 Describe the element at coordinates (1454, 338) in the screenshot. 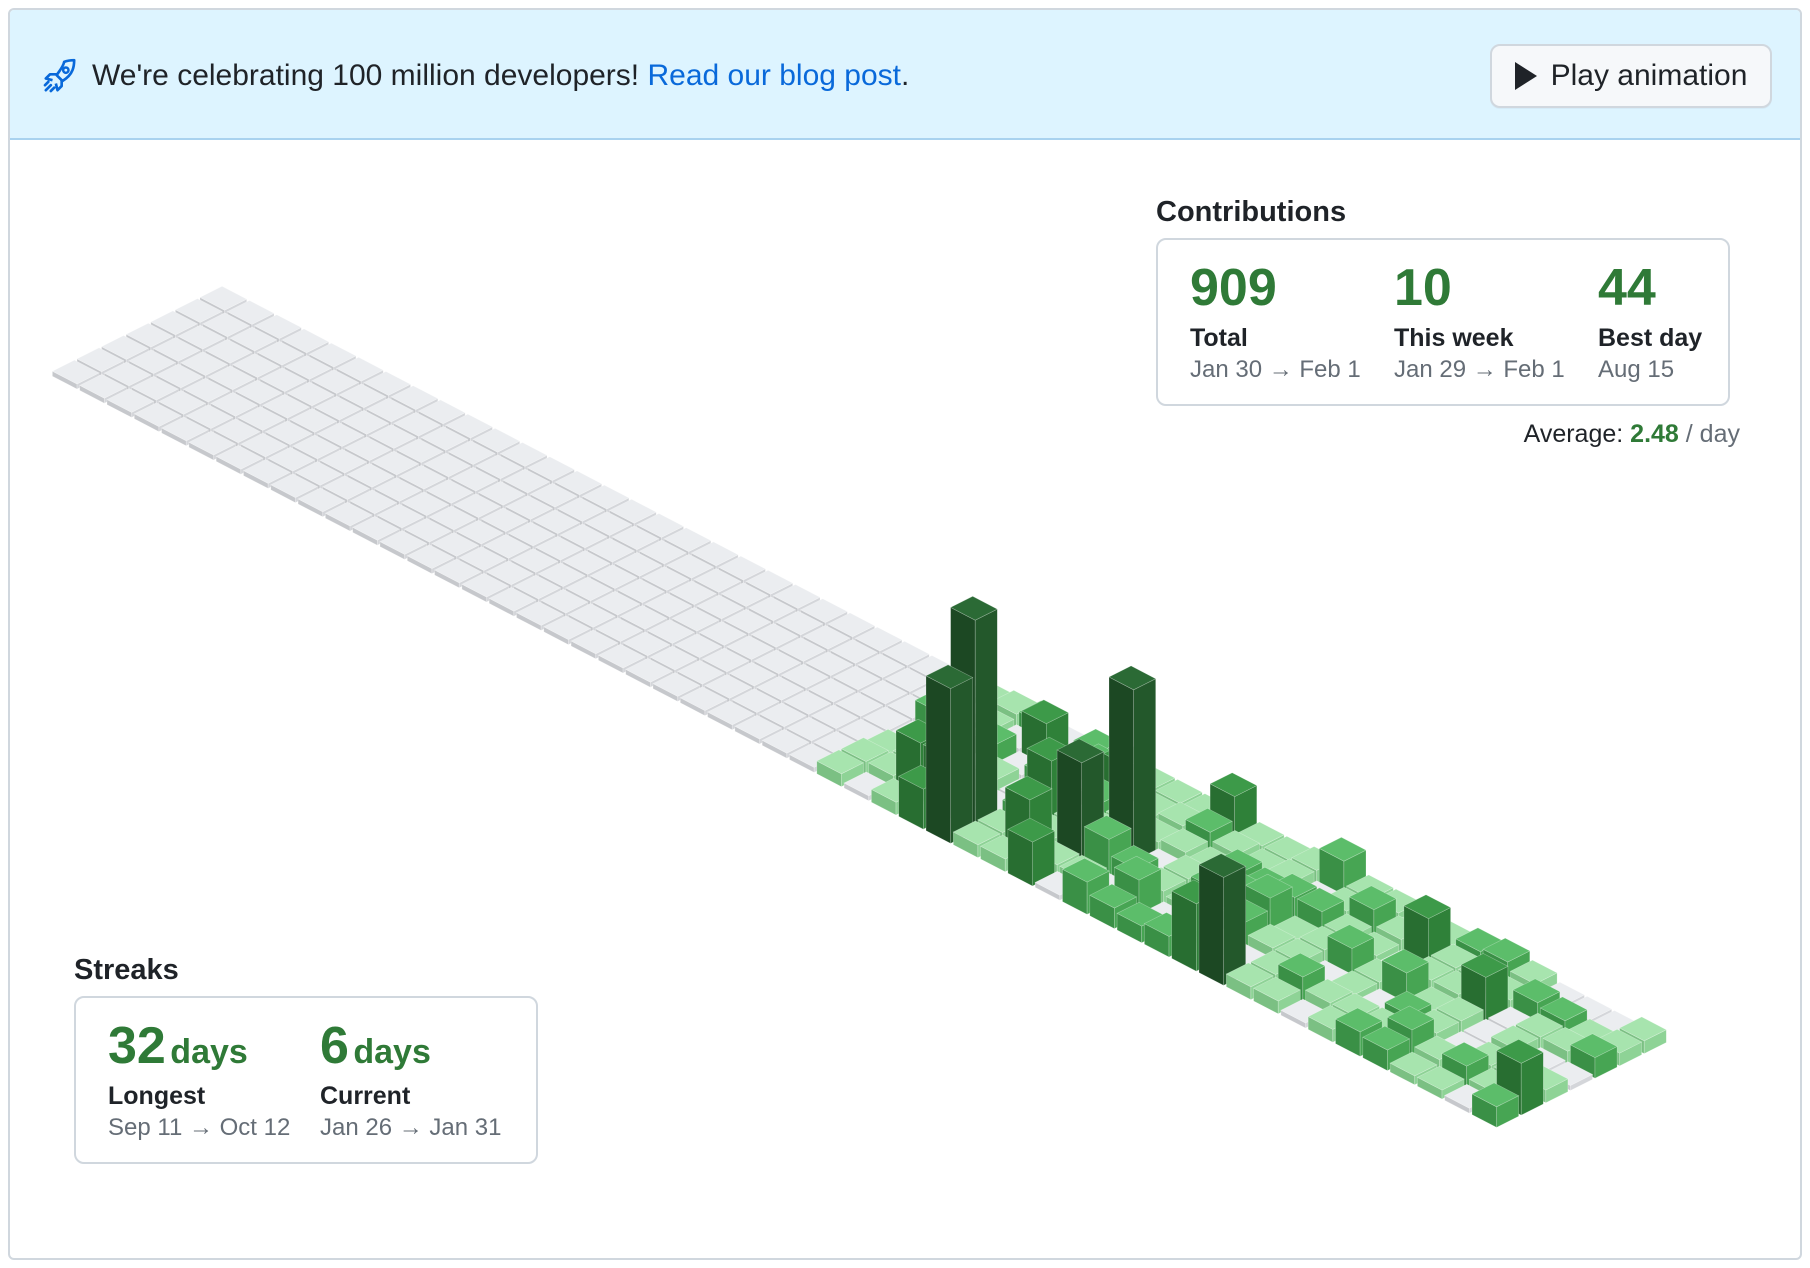

I see `this-week-label: This week` at that location.